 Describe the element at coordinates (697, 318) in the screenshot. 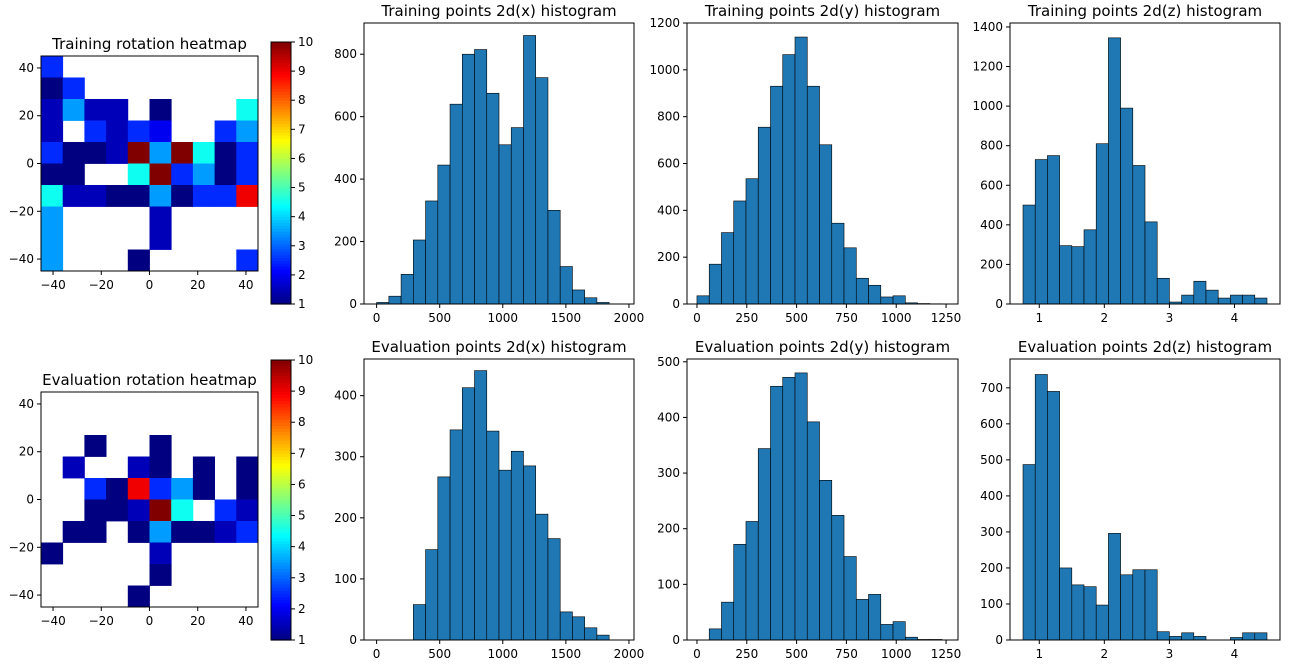

I see `chart-2-xtick-label: 0` at that location.